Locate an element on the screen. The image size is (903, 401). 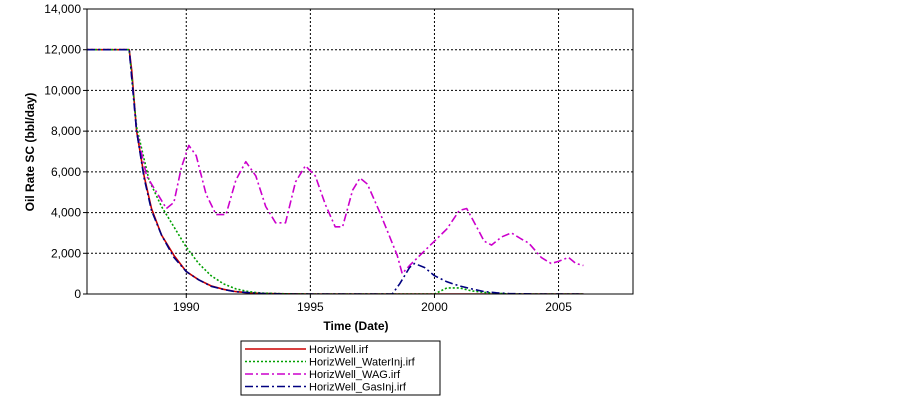
x-tick-label: 1995 is located at coordinates (310, 307).